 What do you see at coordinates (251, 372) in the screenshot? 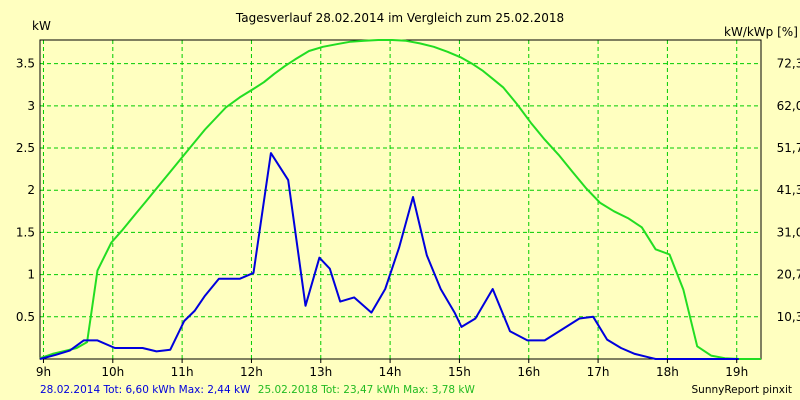
I see `x-tick-label: 12h` at bounding box center [251, 372].